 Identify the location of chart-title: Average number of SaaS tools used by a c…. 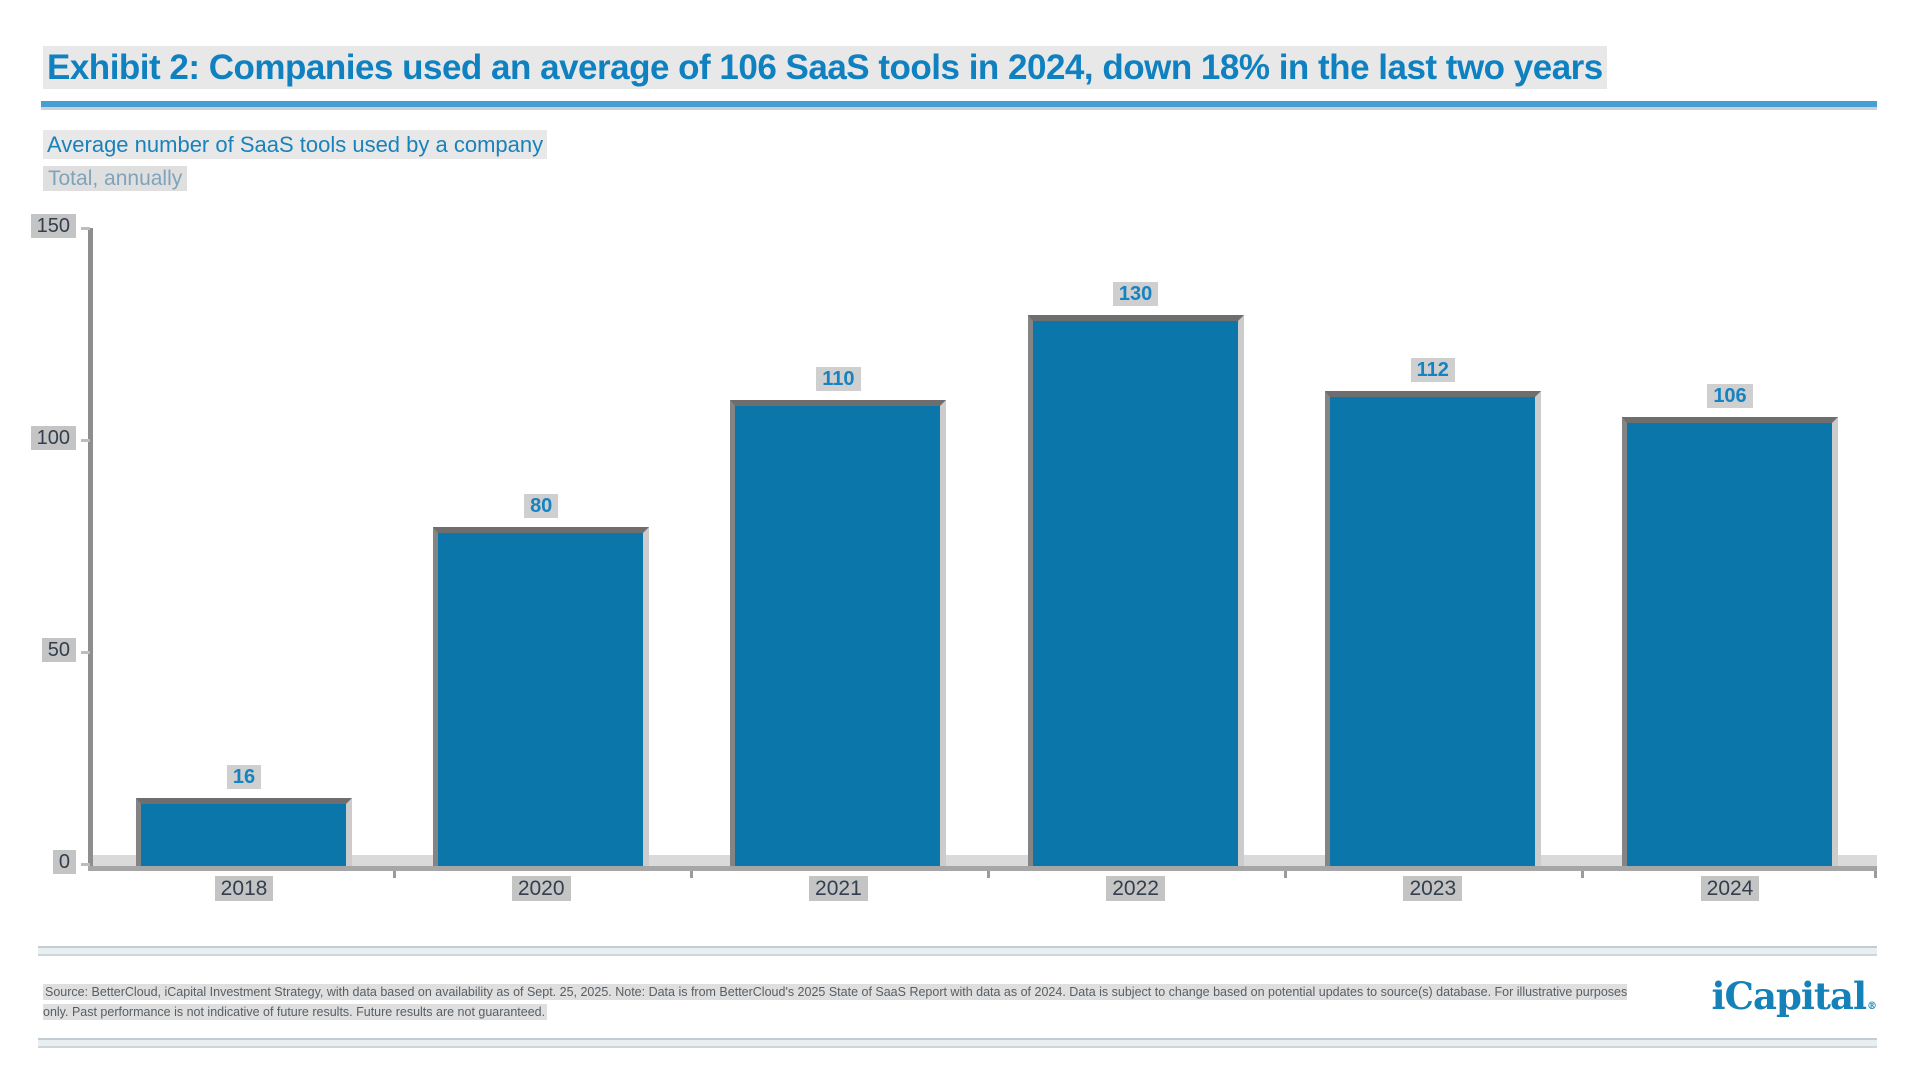
(295, 144).